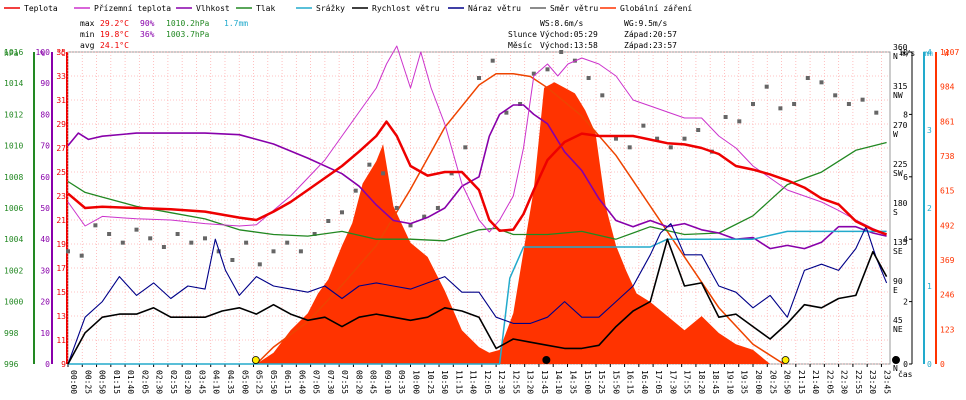  I want to click on unit-mm: mm, so click(928, 53).